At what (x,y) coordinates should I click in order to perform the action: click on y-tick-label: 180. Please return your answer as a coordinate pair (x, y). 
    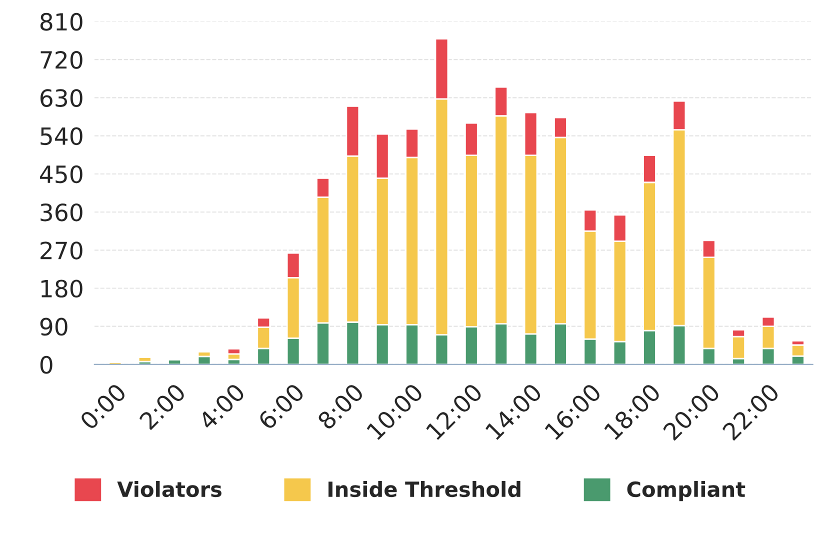
    Looking at the image, I should click on (61, 289).